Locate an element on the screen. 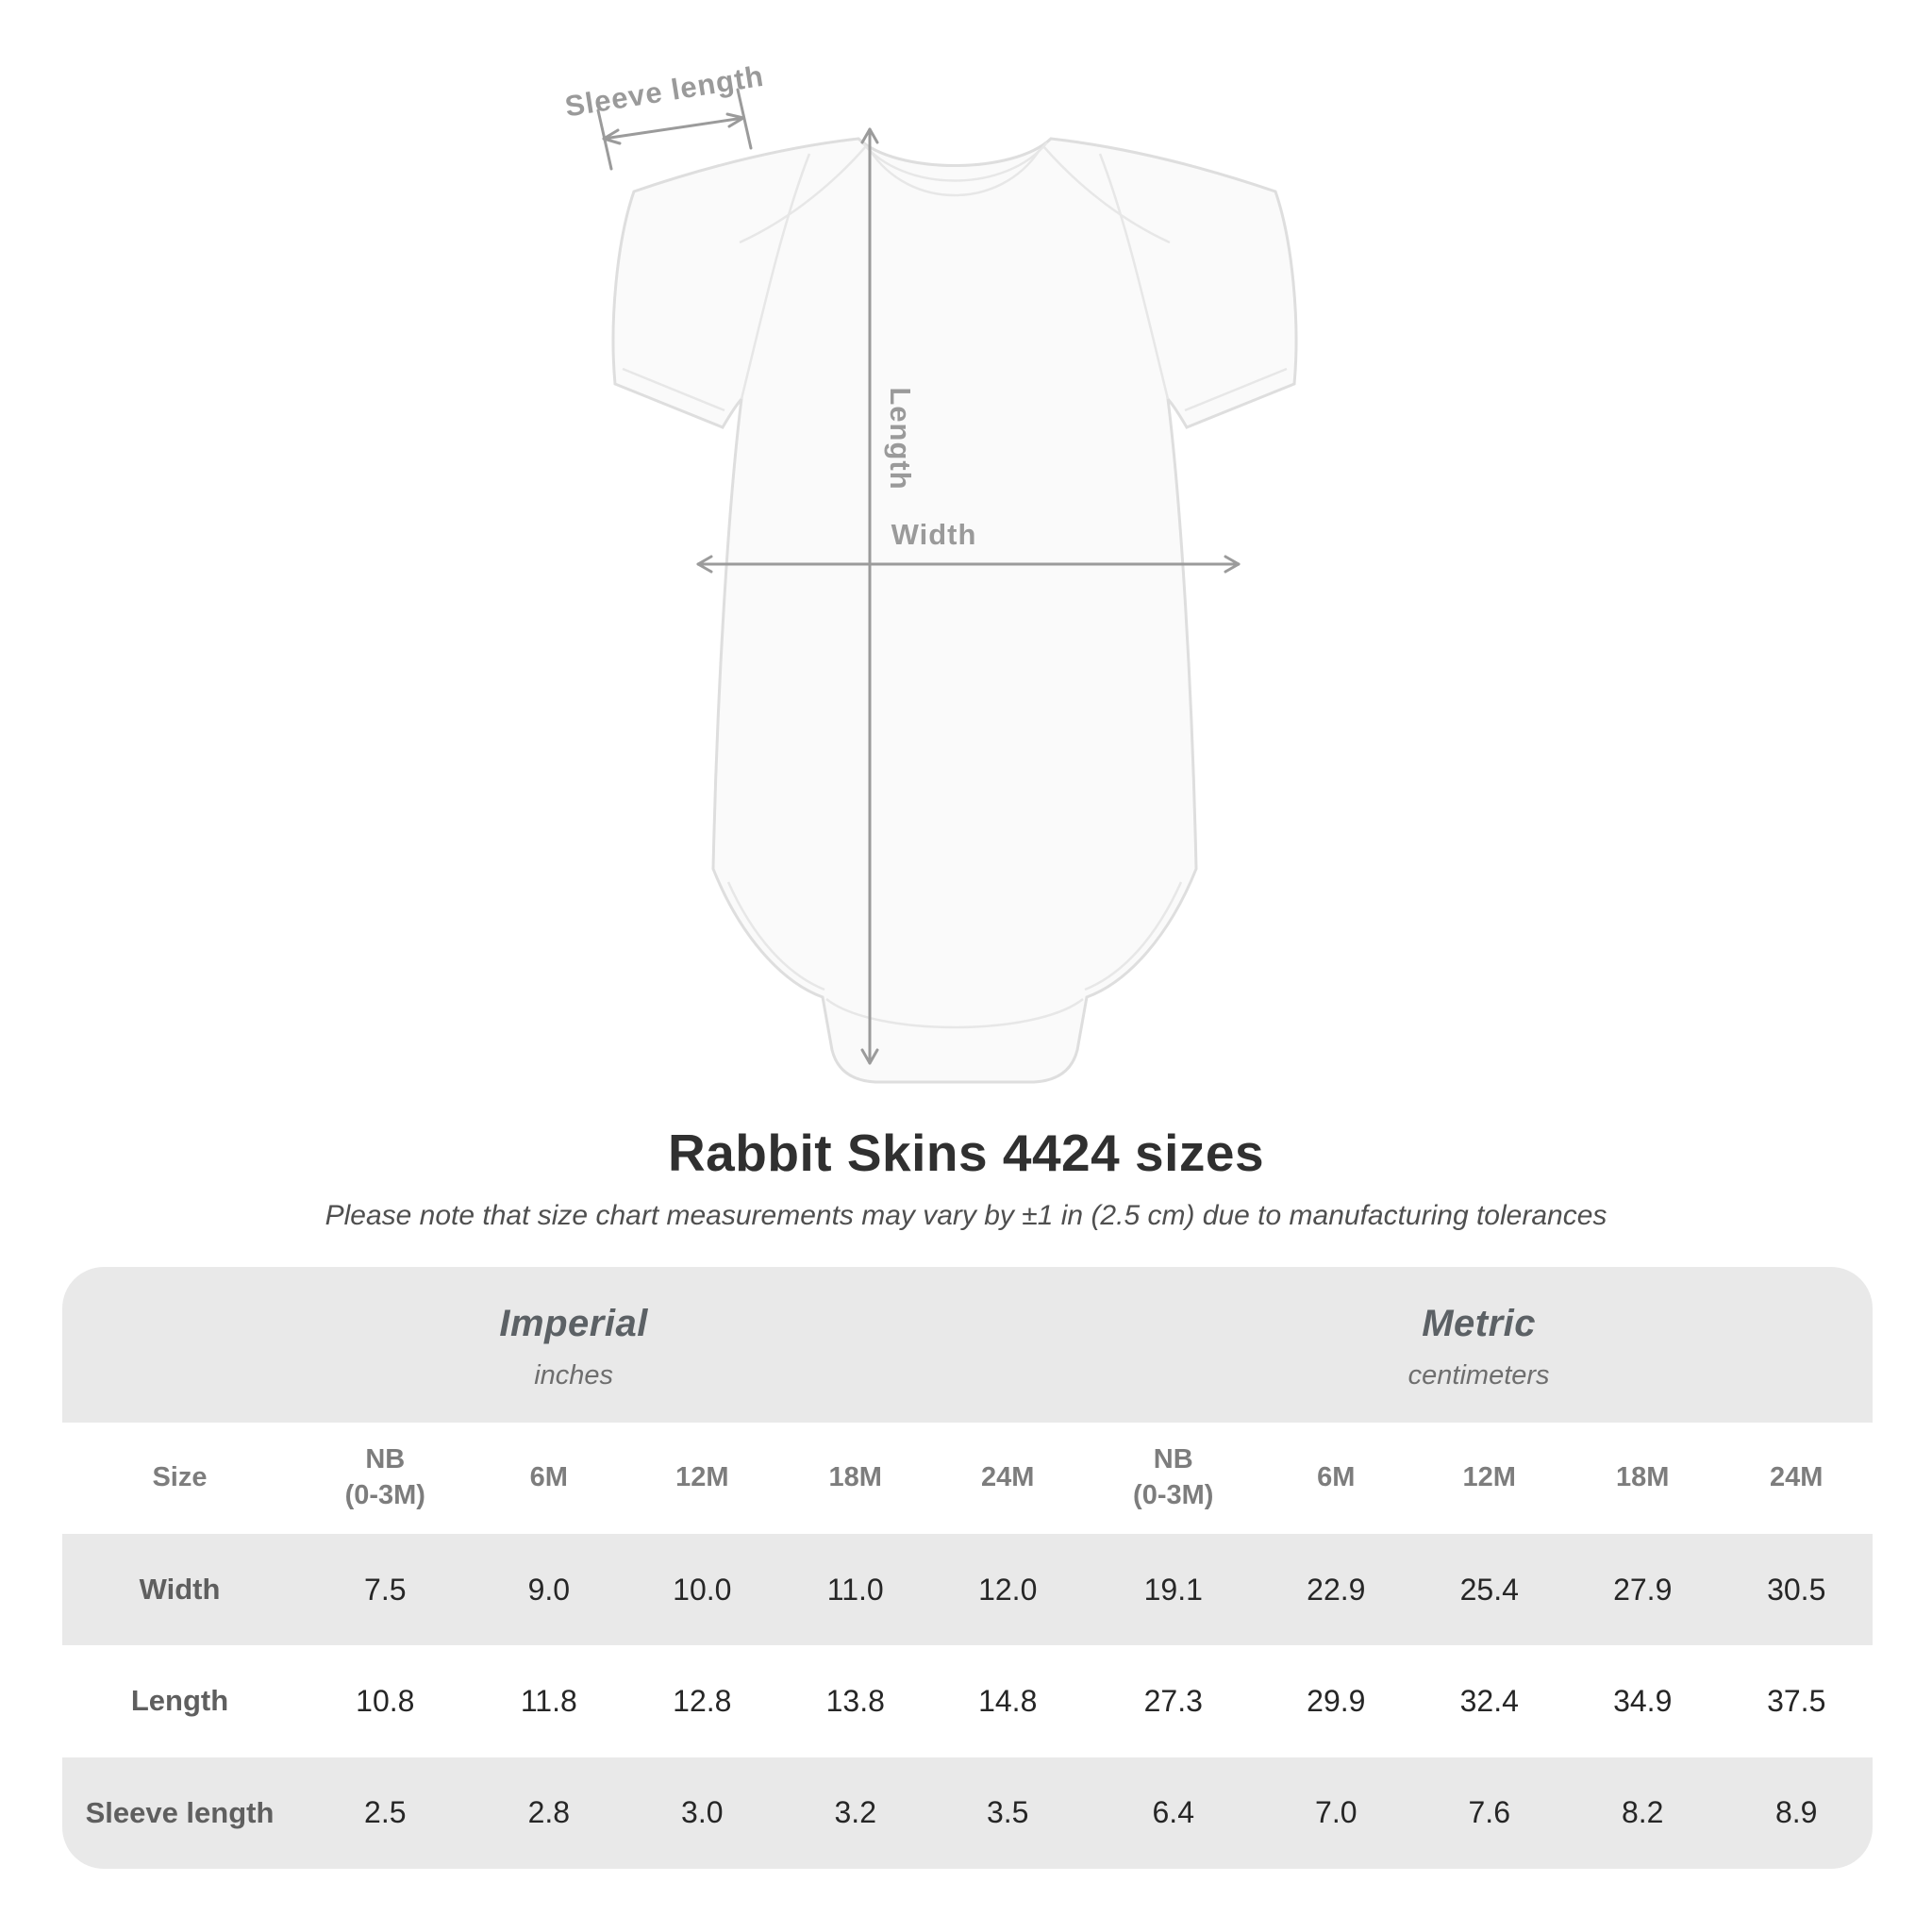 The height and width of the screenshot is (1932, 1932). measurement-value: 9.0 is located at coordinates (549, 1589).